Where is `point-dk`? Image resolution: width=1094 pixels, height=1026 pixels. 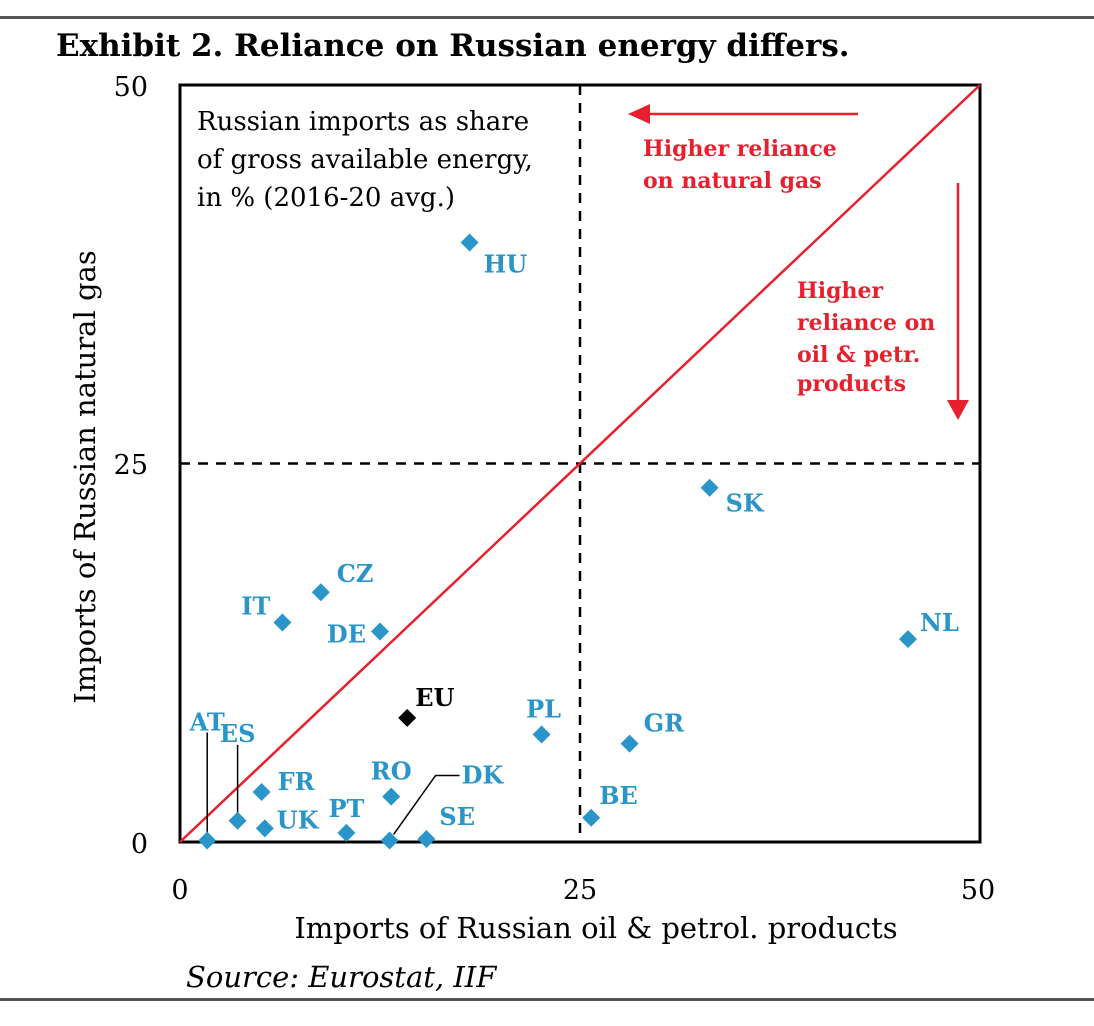 point-dk is located at coordinates (389, 840).